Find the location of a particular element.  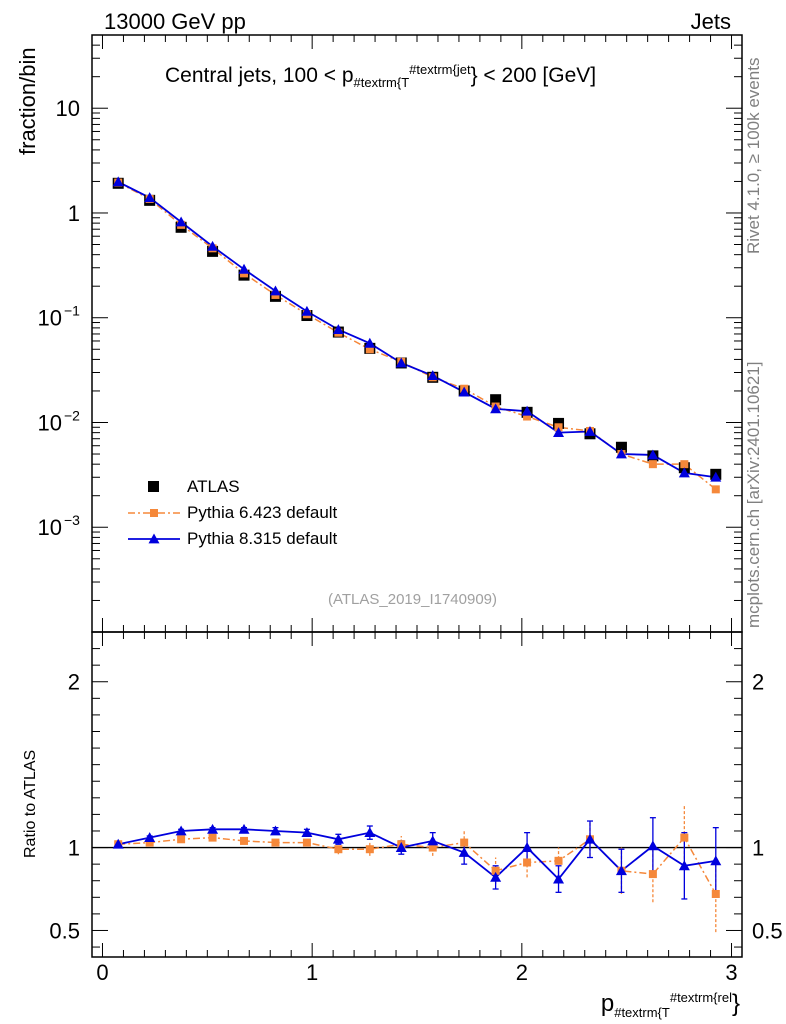

header-right: Jets is located at coordinates (710, 21).